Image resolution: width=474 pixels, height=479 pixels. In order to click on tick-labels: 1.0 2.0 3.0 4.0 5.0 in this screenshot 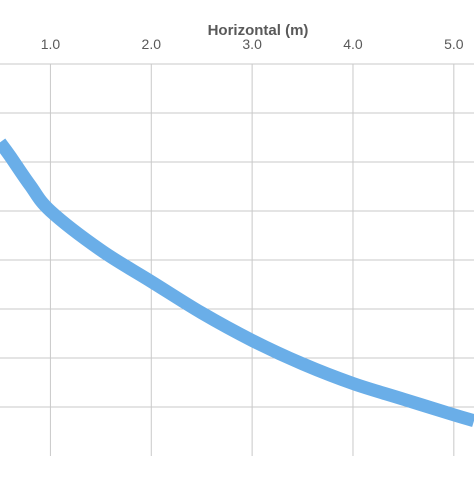, I will do `click(252, 44)`.